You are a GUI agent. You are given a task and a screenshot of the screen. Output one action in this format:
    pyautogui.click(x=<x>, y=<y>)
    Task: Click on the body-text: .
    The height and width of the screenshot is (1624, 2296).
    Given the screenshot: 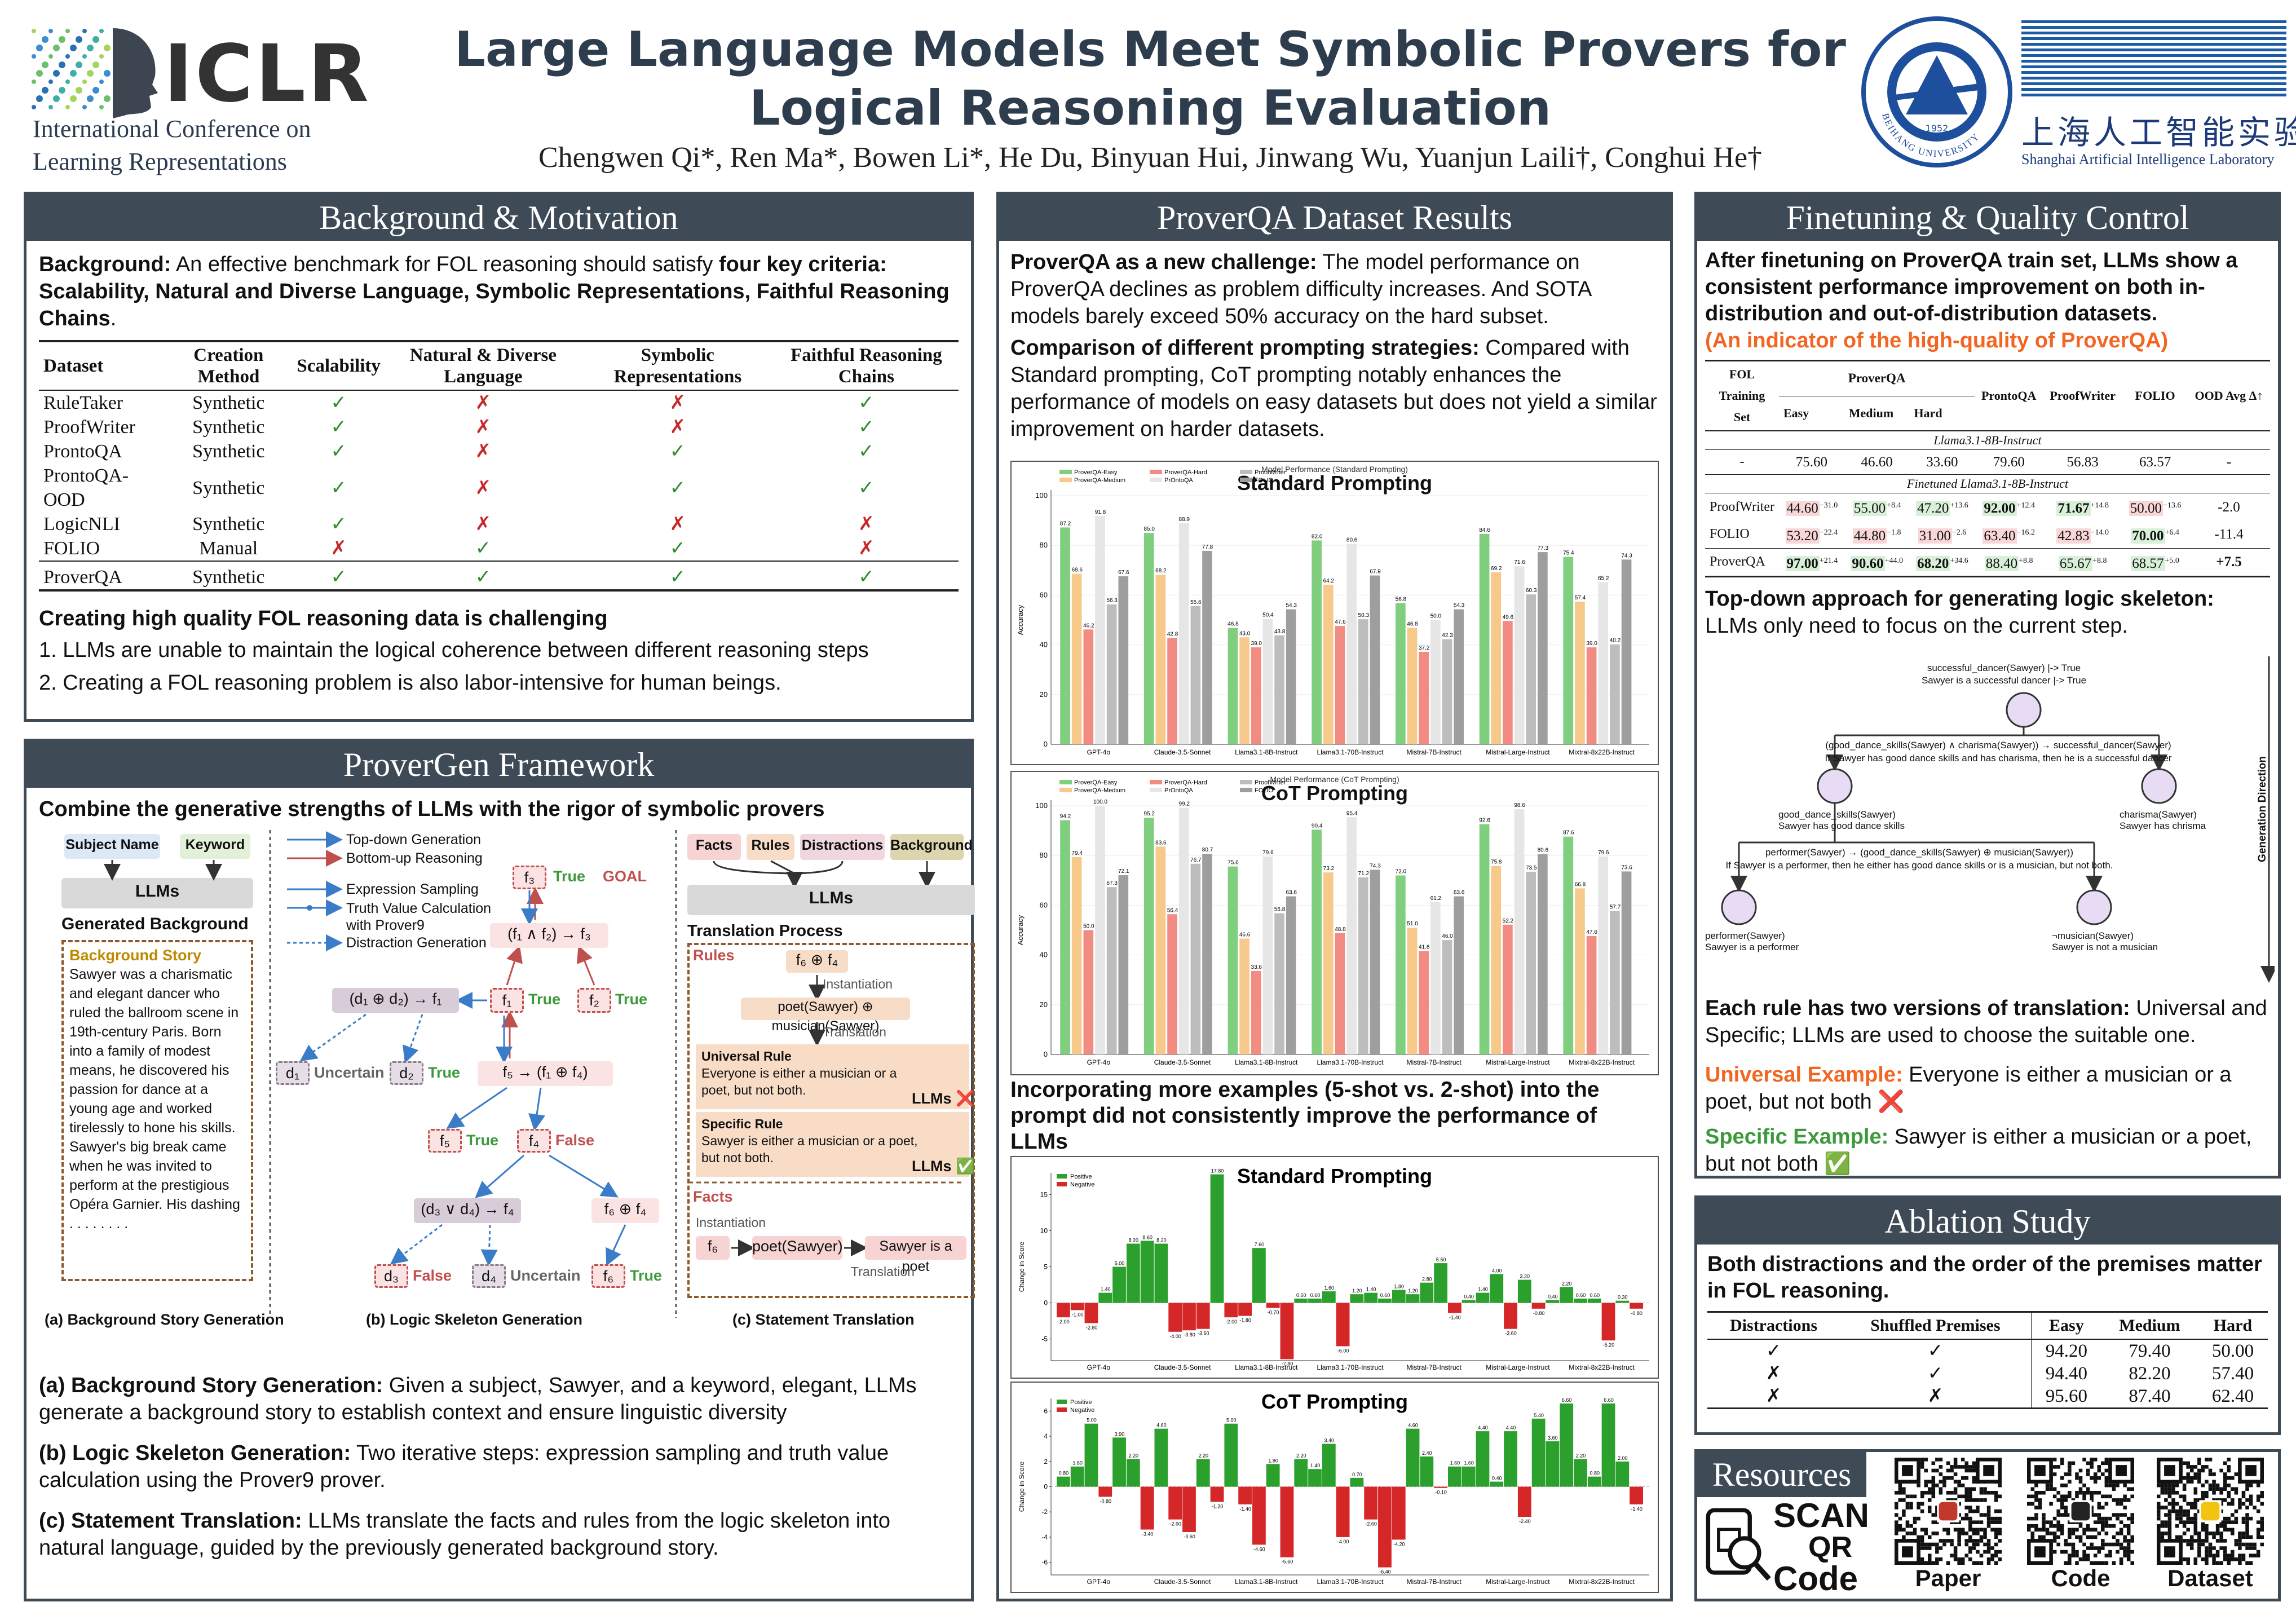 What is the action you would take?
    pyautogui.click(x=113, y=318)
    